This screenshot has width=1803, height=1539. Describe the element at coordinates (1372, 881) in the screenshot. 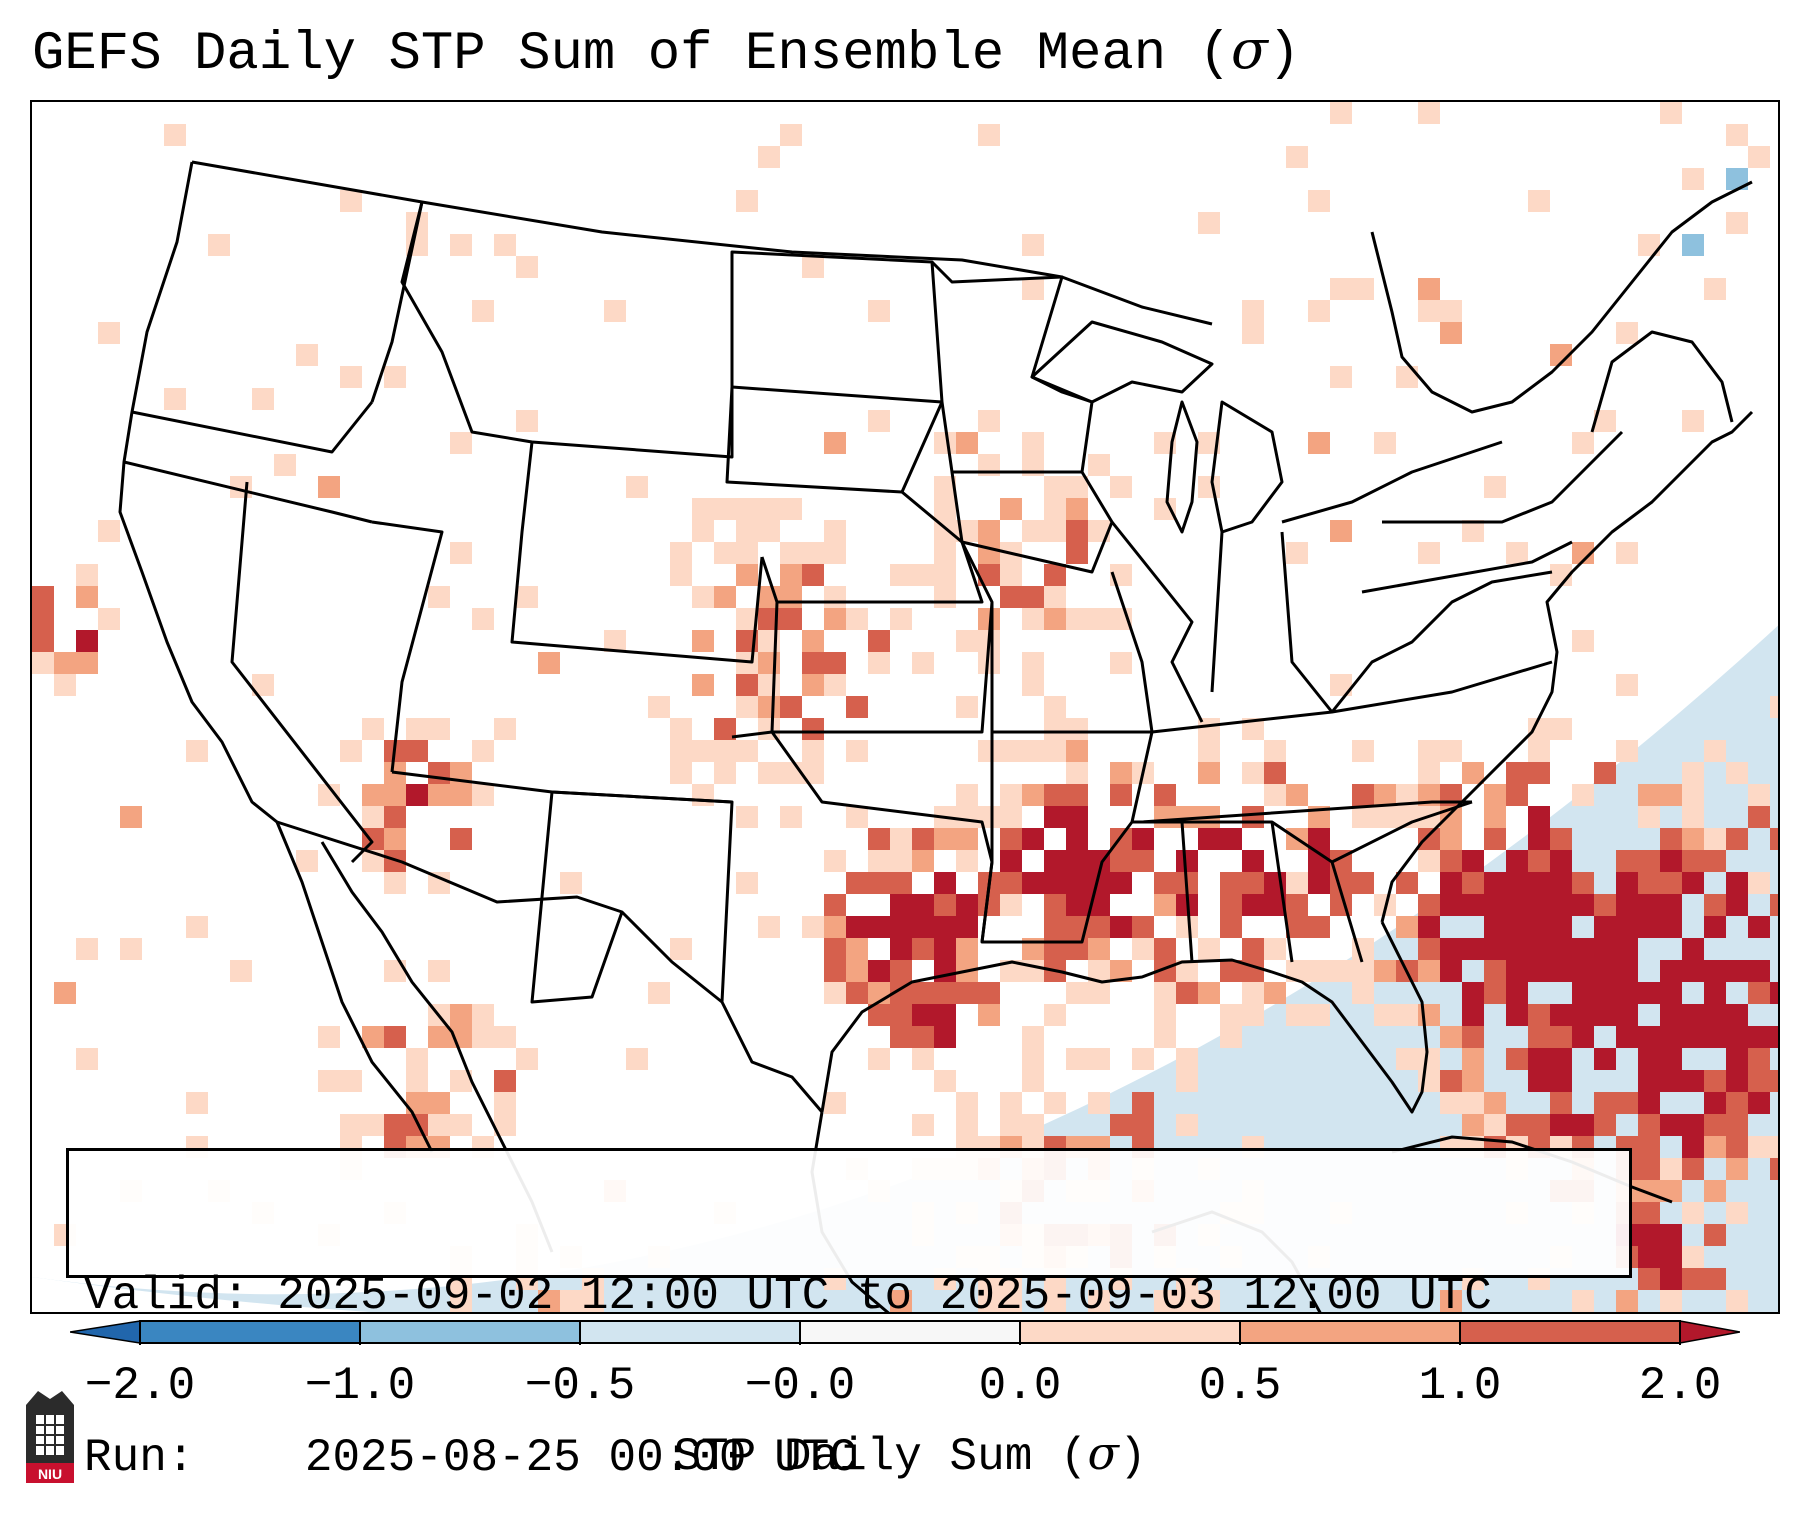

I see `state-ga-sc` at that location.